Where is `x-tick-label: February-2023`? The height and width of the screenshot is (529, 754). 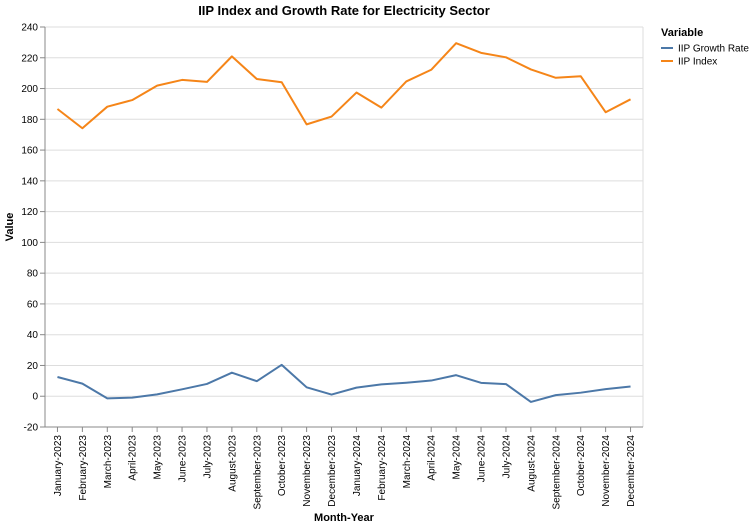
x-tick-label: February-2023 is located at coordinates (83, 468).